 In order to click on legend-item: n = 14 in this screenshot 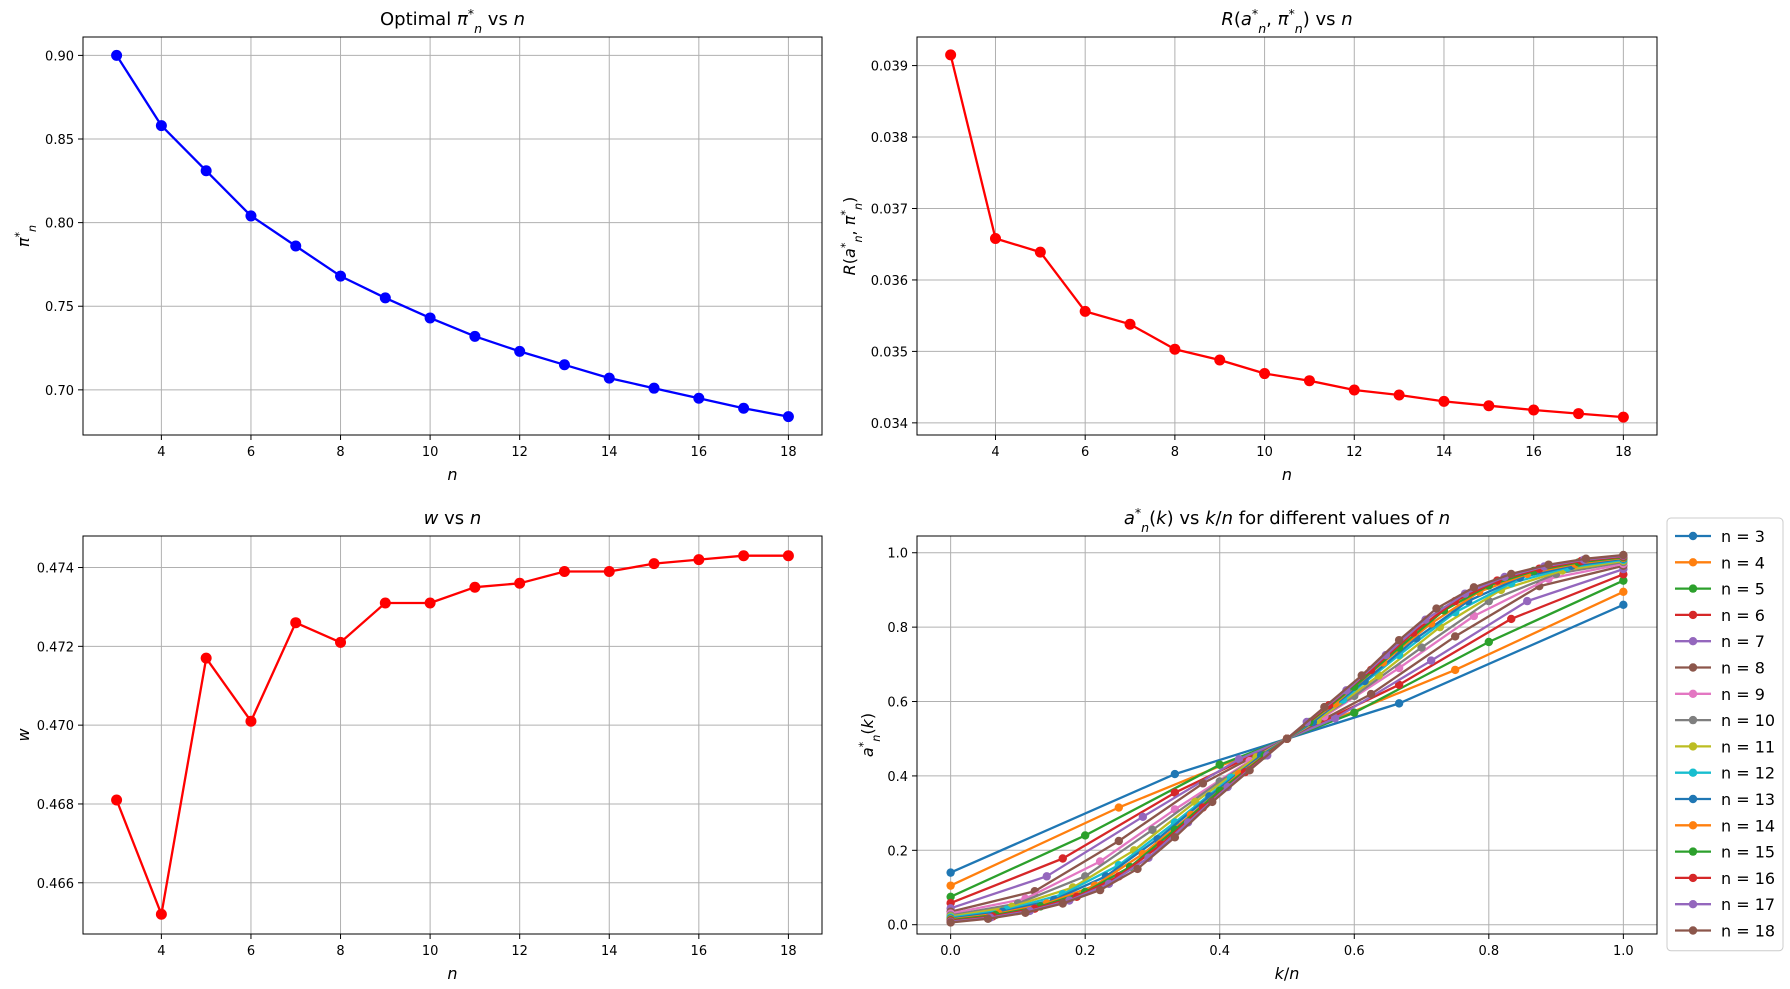, I will do `click(1725, 825)`.